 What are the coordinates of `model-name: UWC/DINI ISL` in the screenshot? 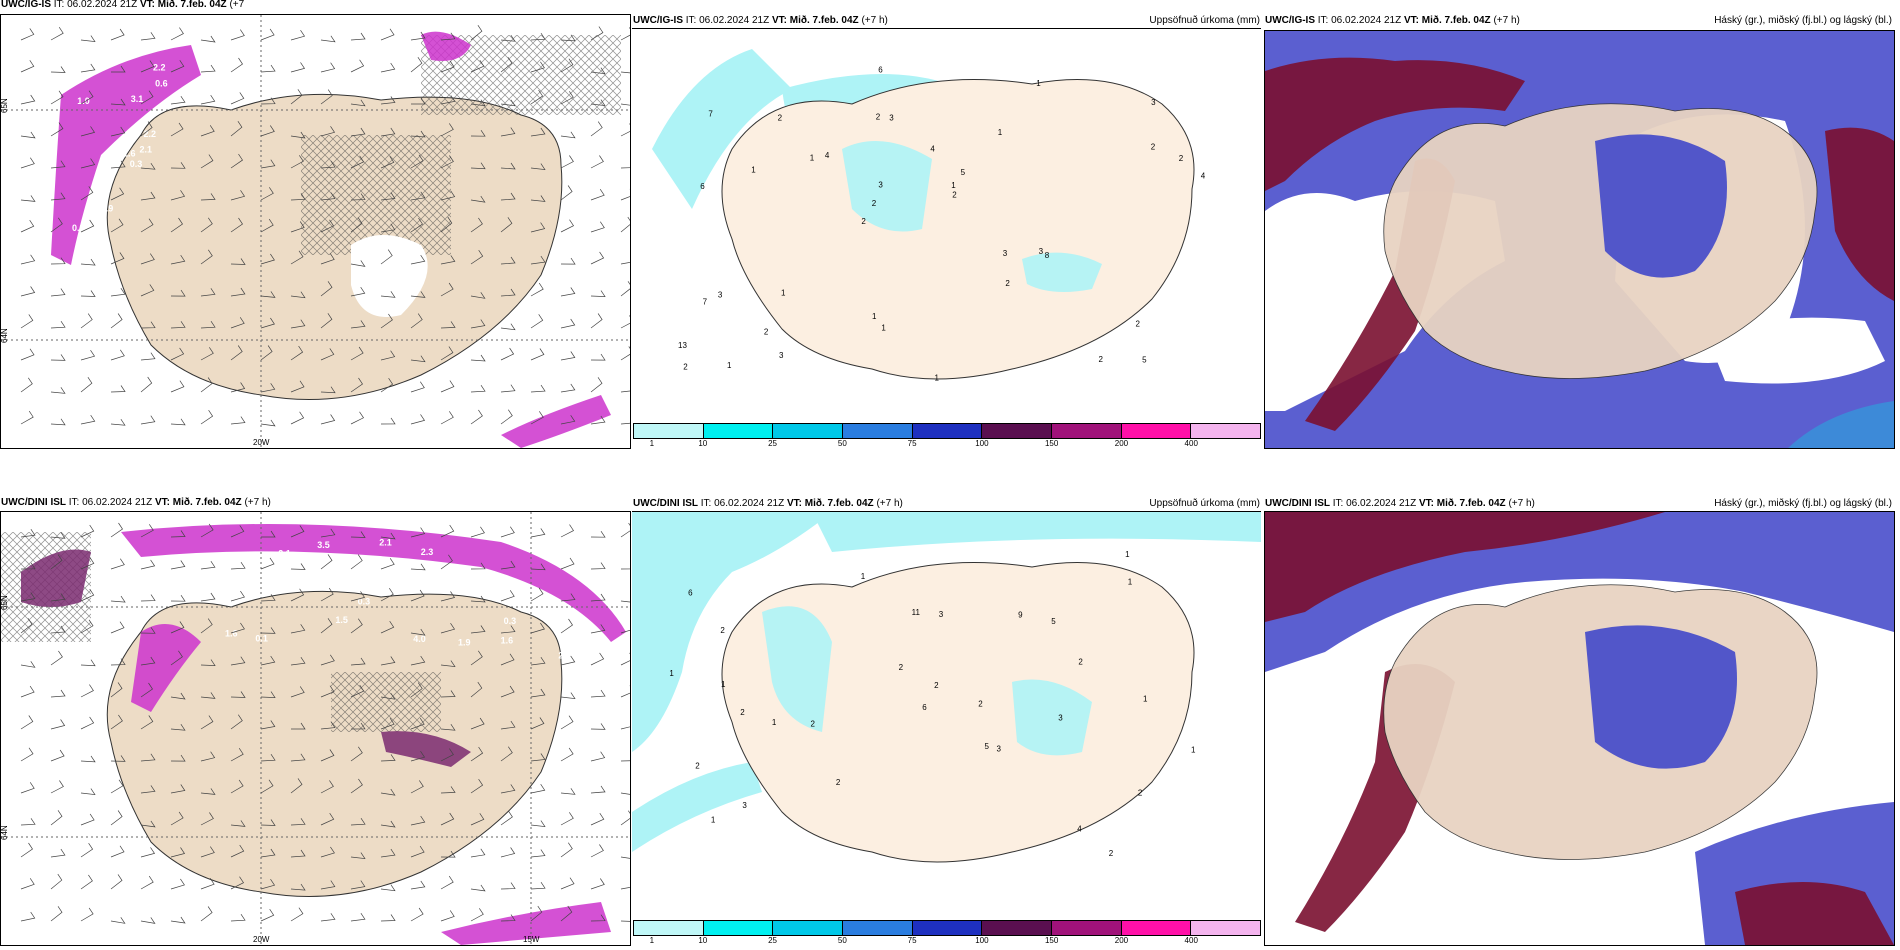 It's located at (33, 502).